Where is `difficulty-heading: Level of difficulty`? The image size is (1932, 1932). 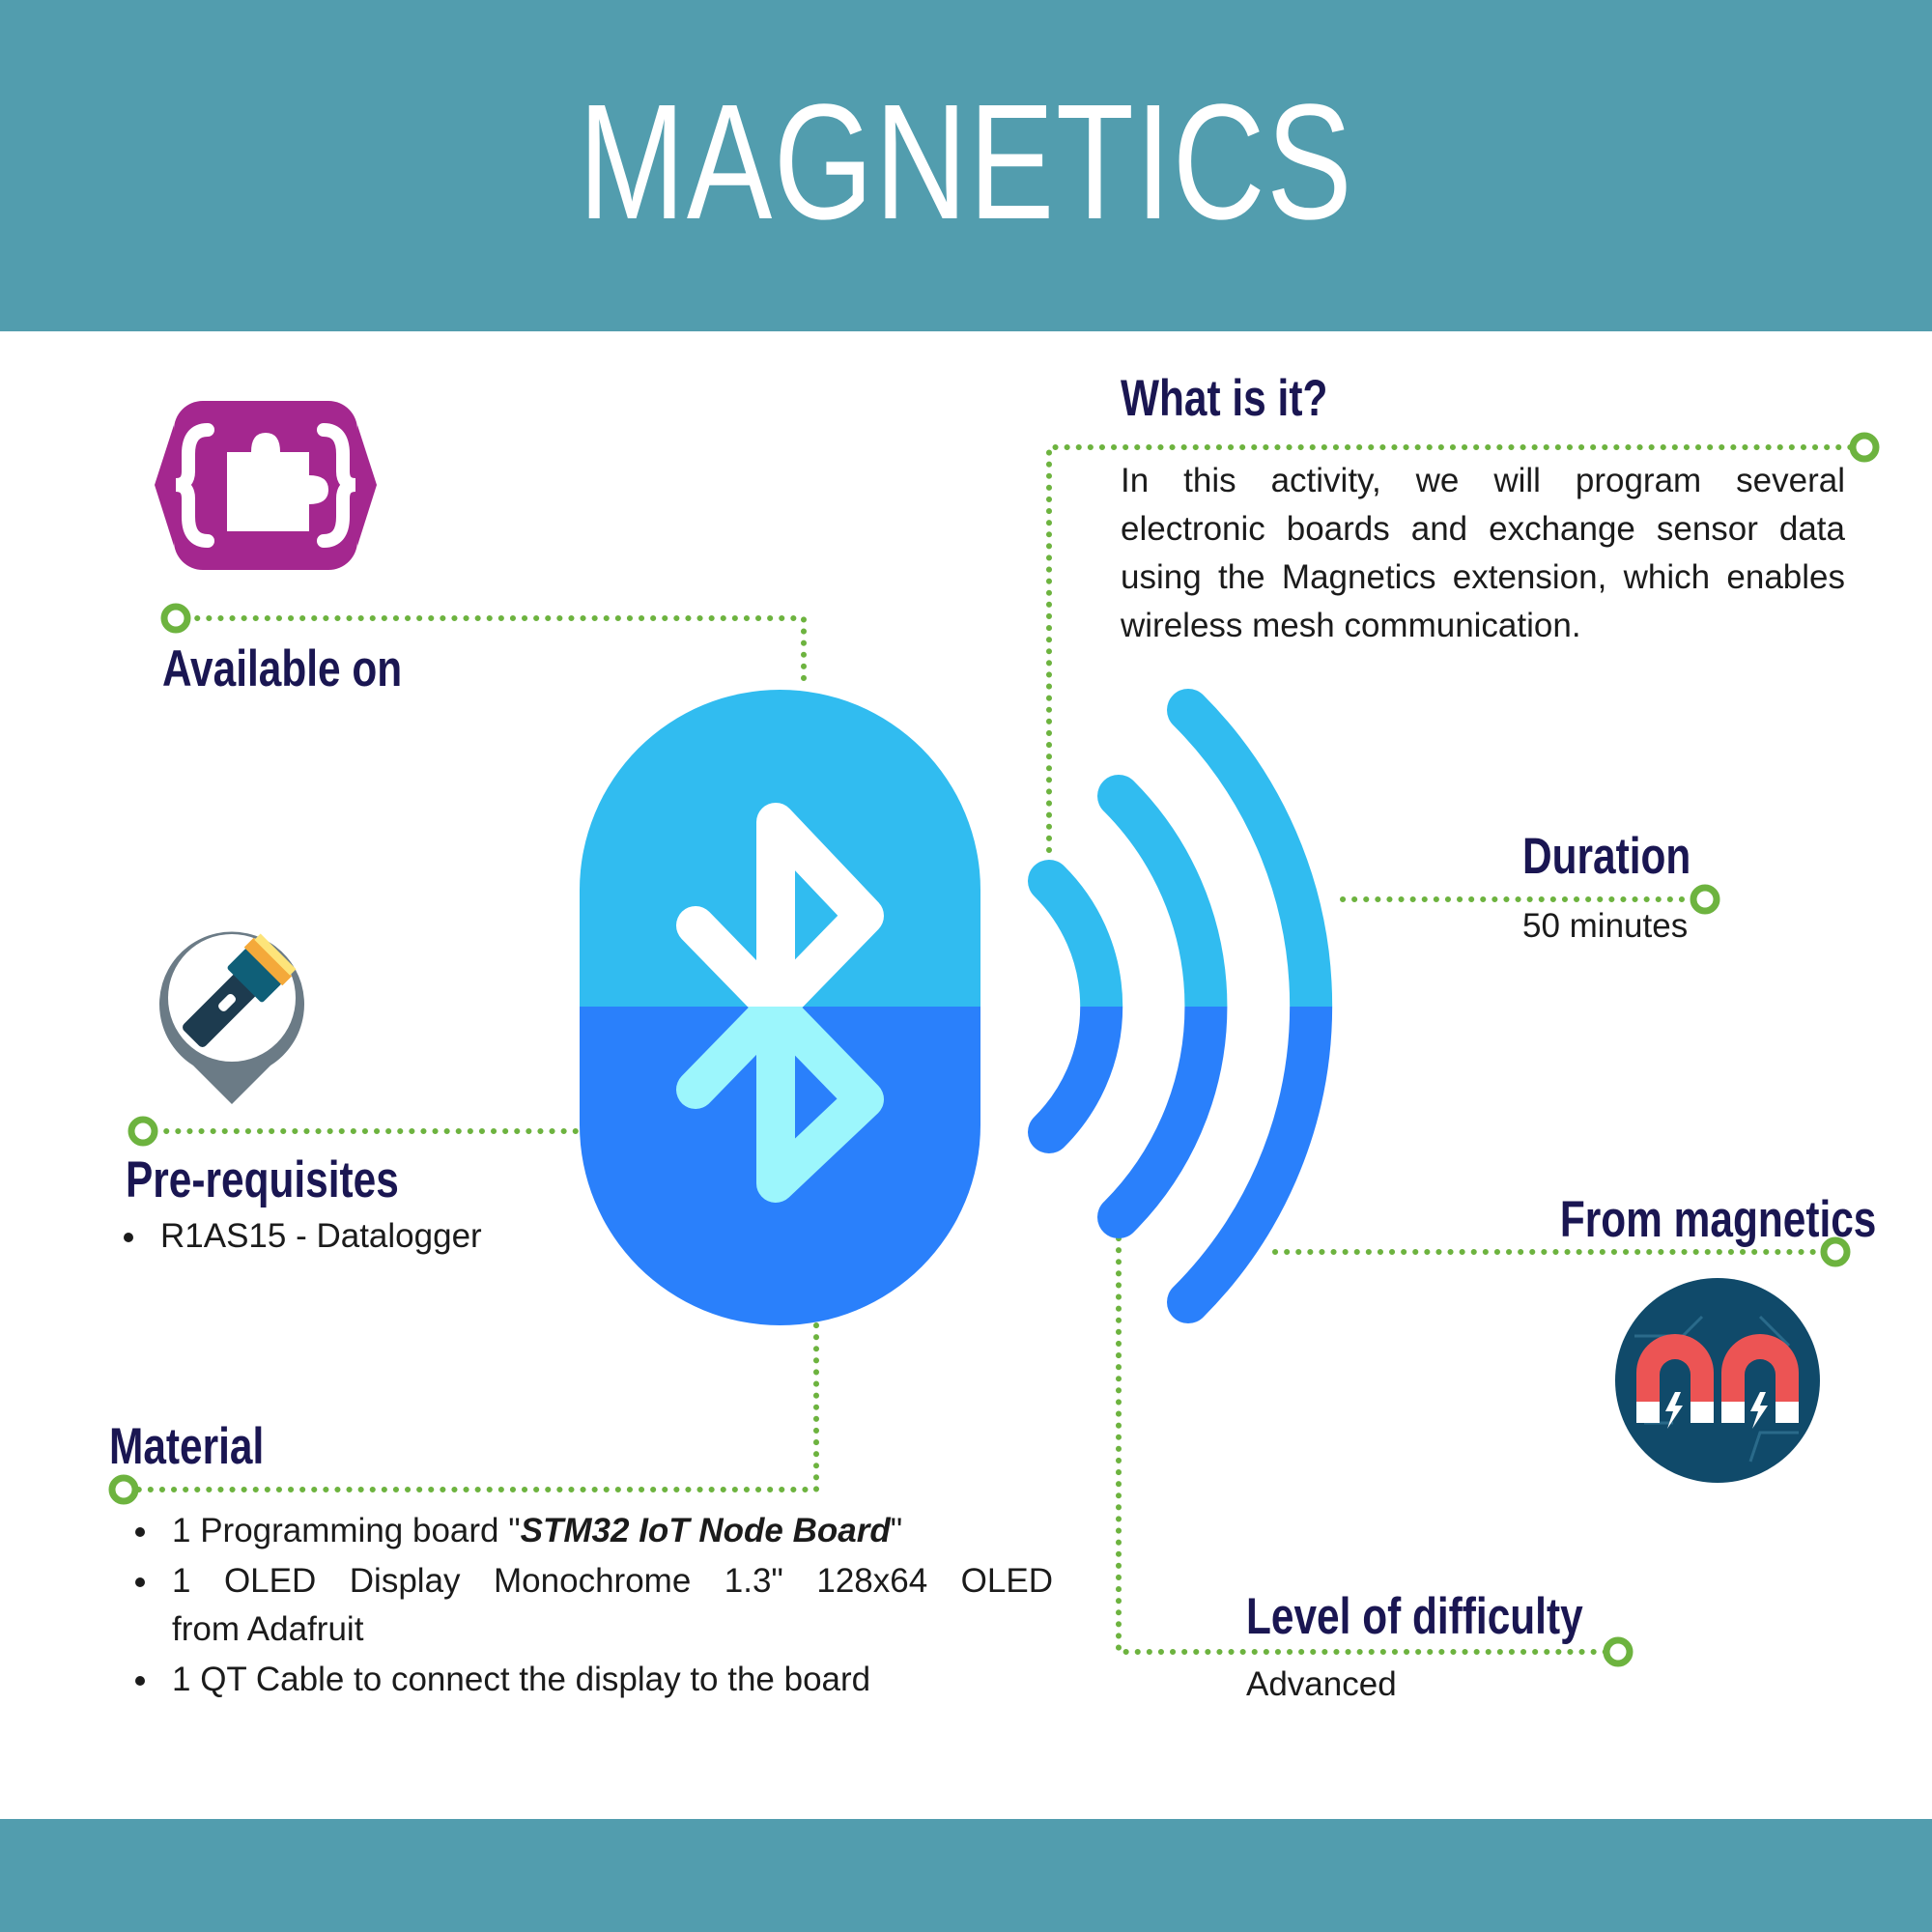 difficulty-heading: Level of difficulty is located at coordinates (1414, 1616).